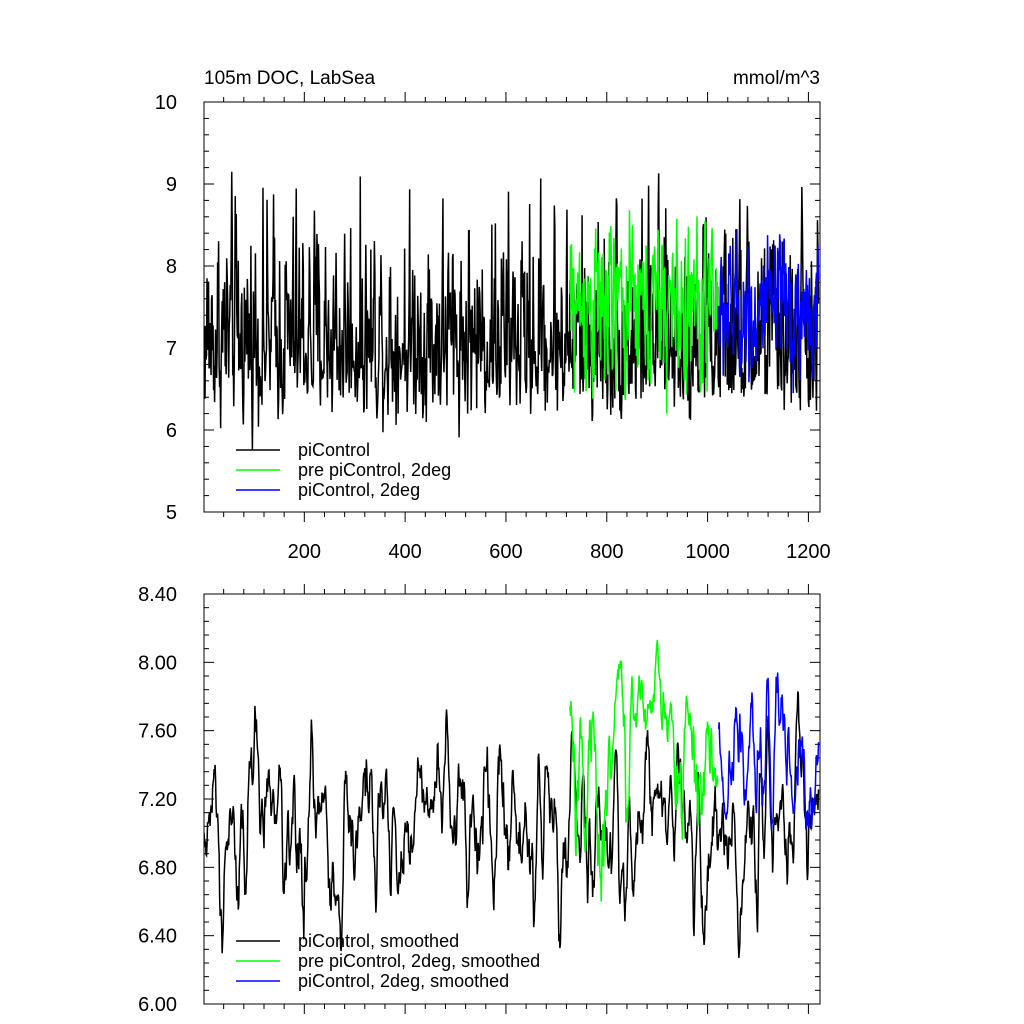 The image size is (1024, 1024). What do you see at coordinates (290, 78) in the screenshot?
I see `chart-title: 105m DOC, LabSea` at bounding box center [290, 78].